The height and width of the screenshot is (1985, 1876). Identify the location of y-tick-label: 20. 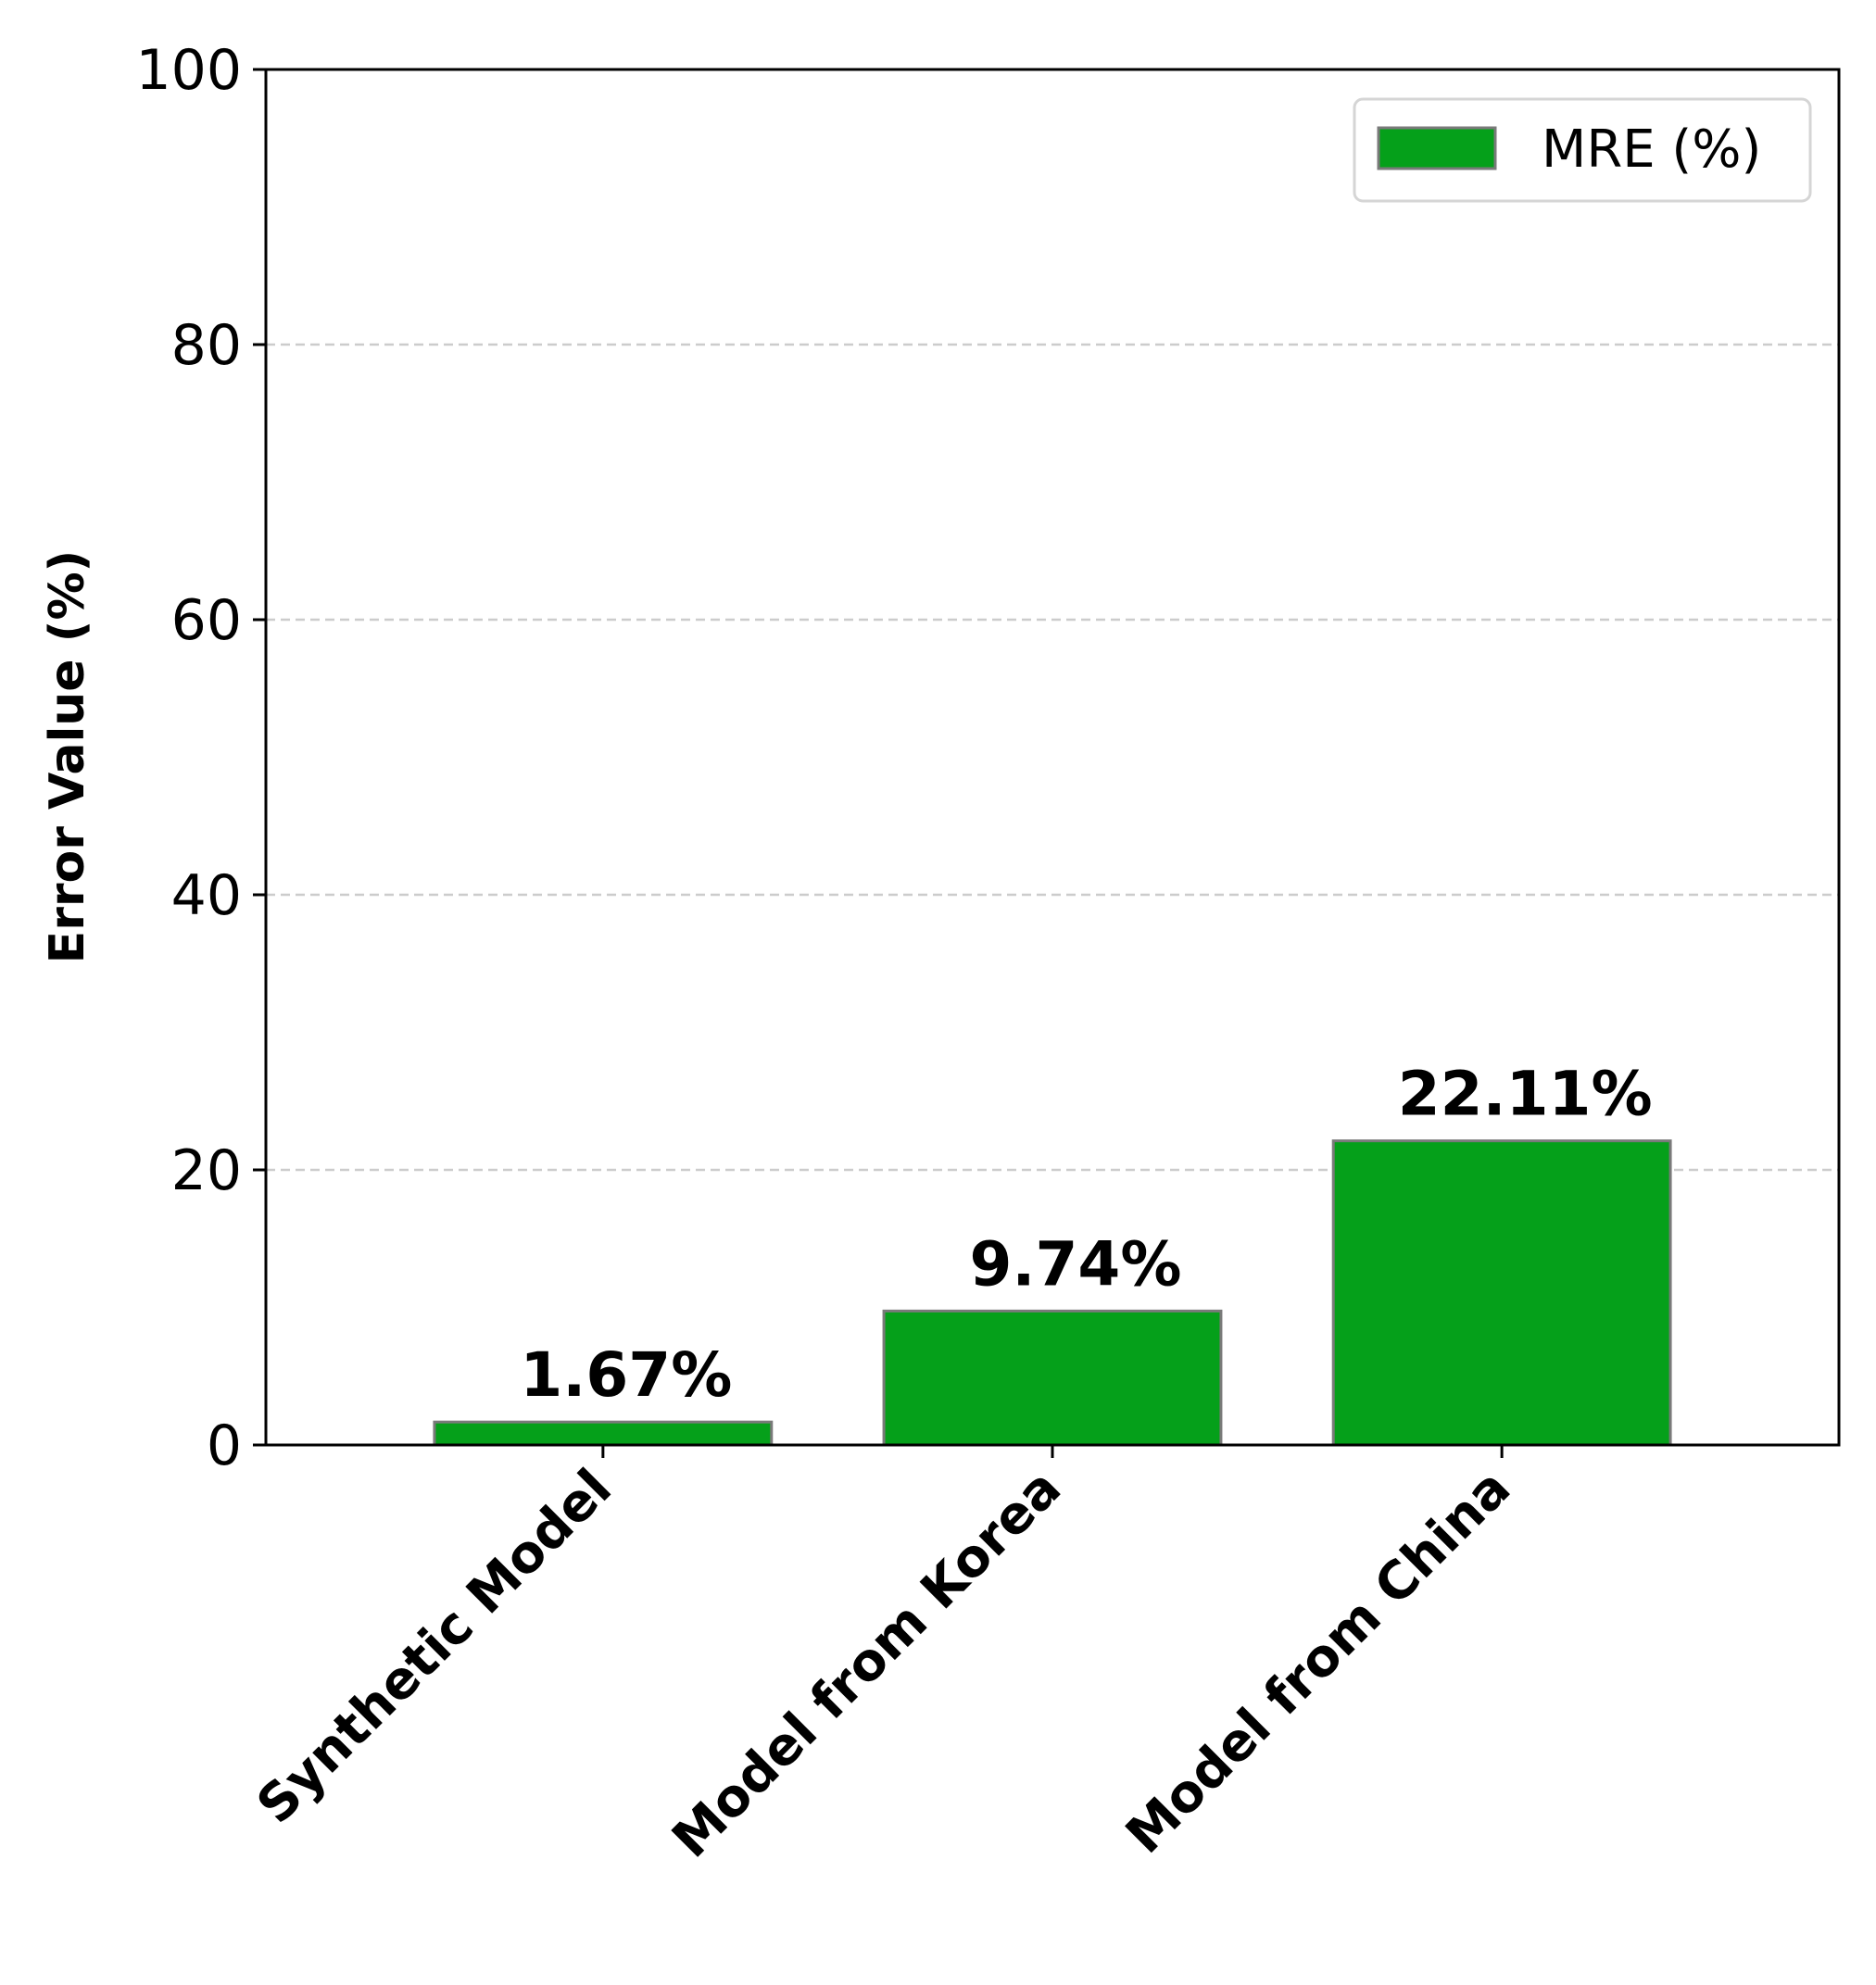
(206, 1170).